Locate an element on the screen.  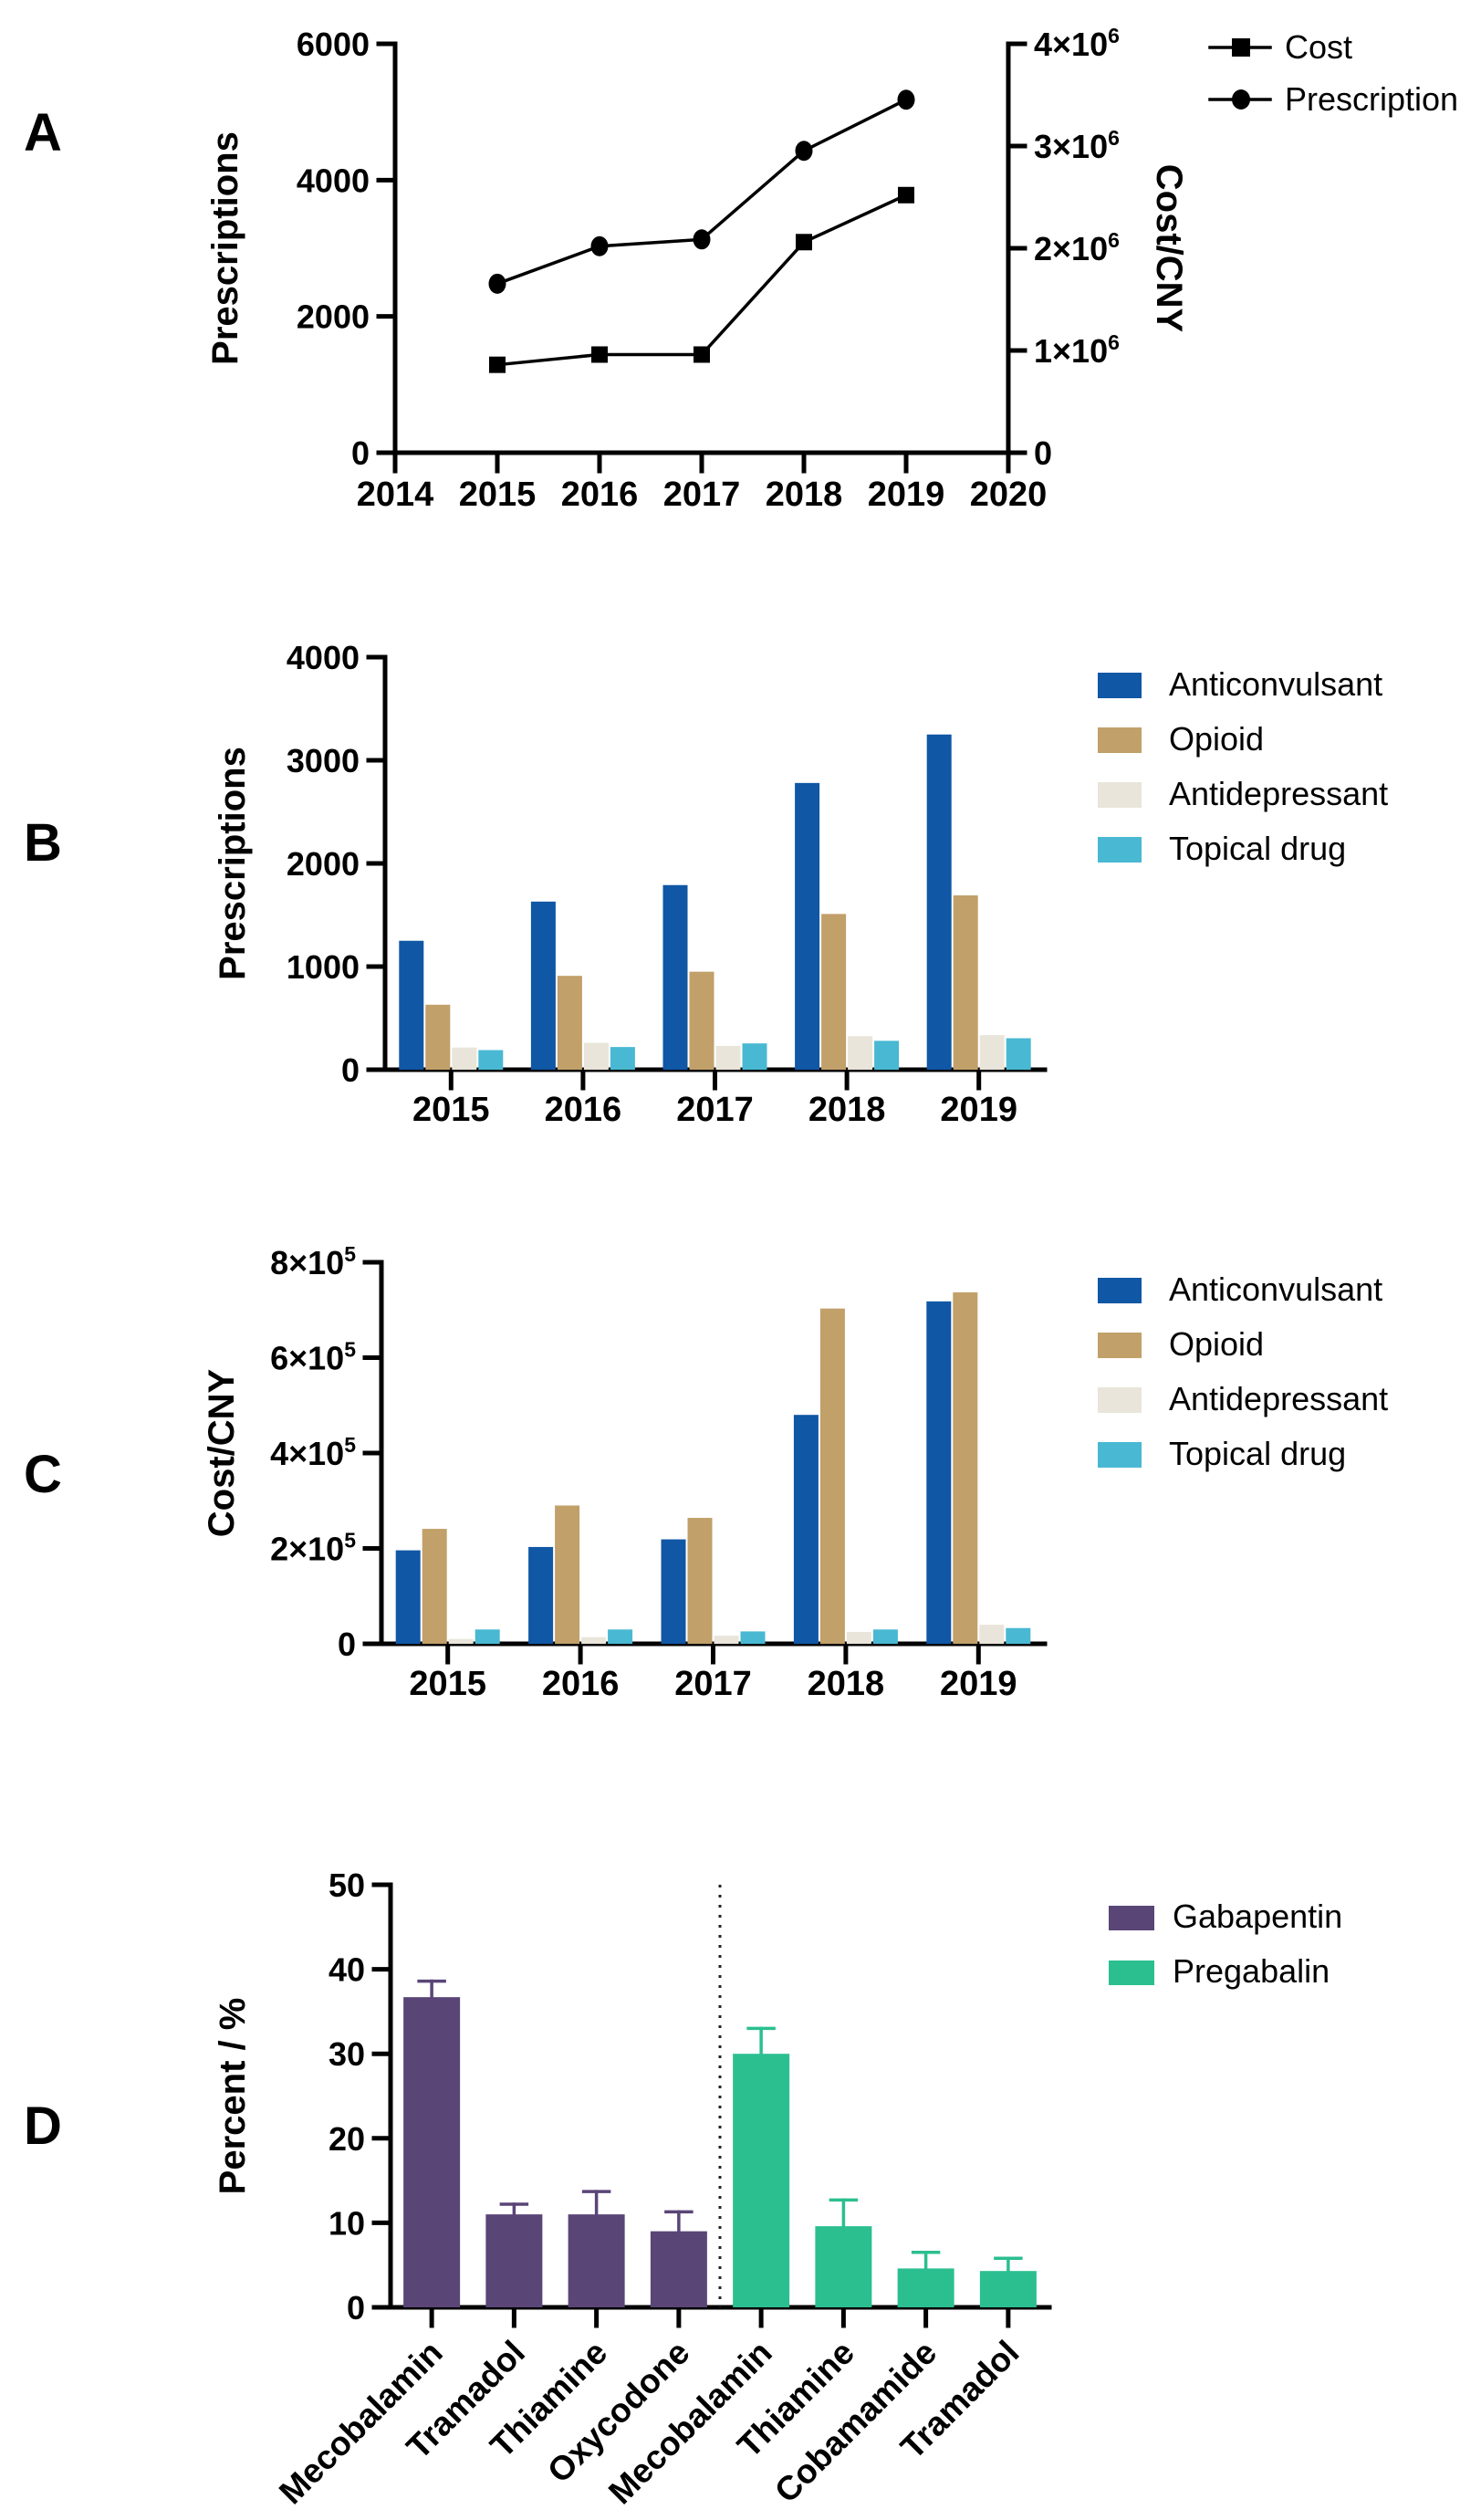
panel-label-b: B is located at coordinates (43, 843).